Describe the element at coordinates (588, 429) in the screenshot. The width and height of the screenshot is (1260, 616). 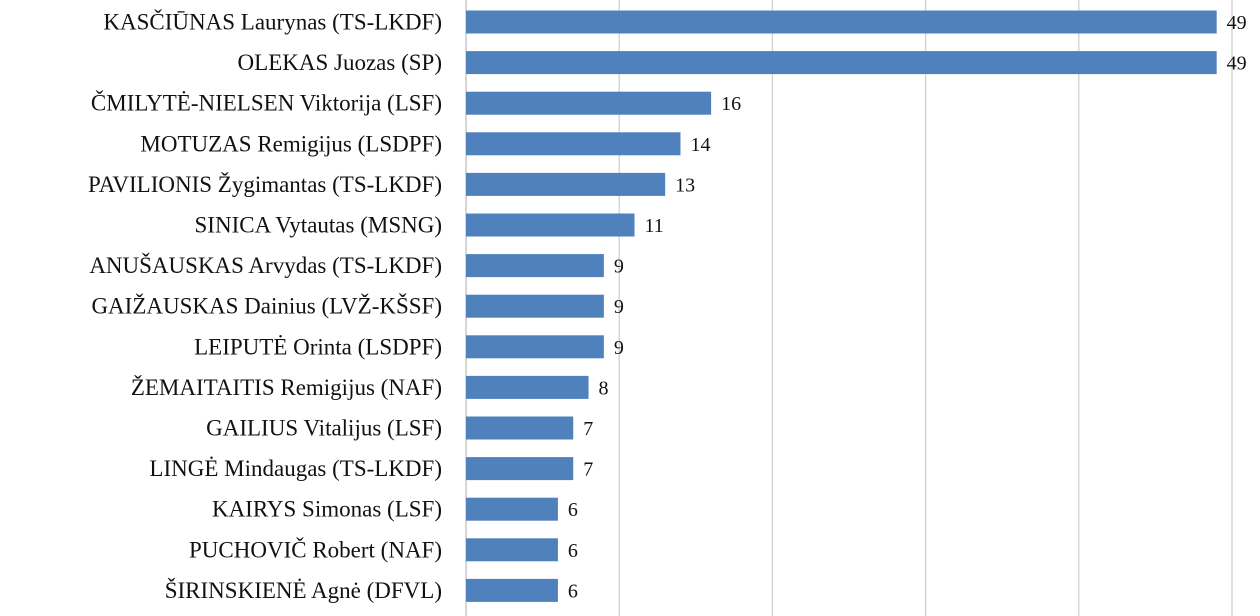
I see `data-label-11: 7` at that location.